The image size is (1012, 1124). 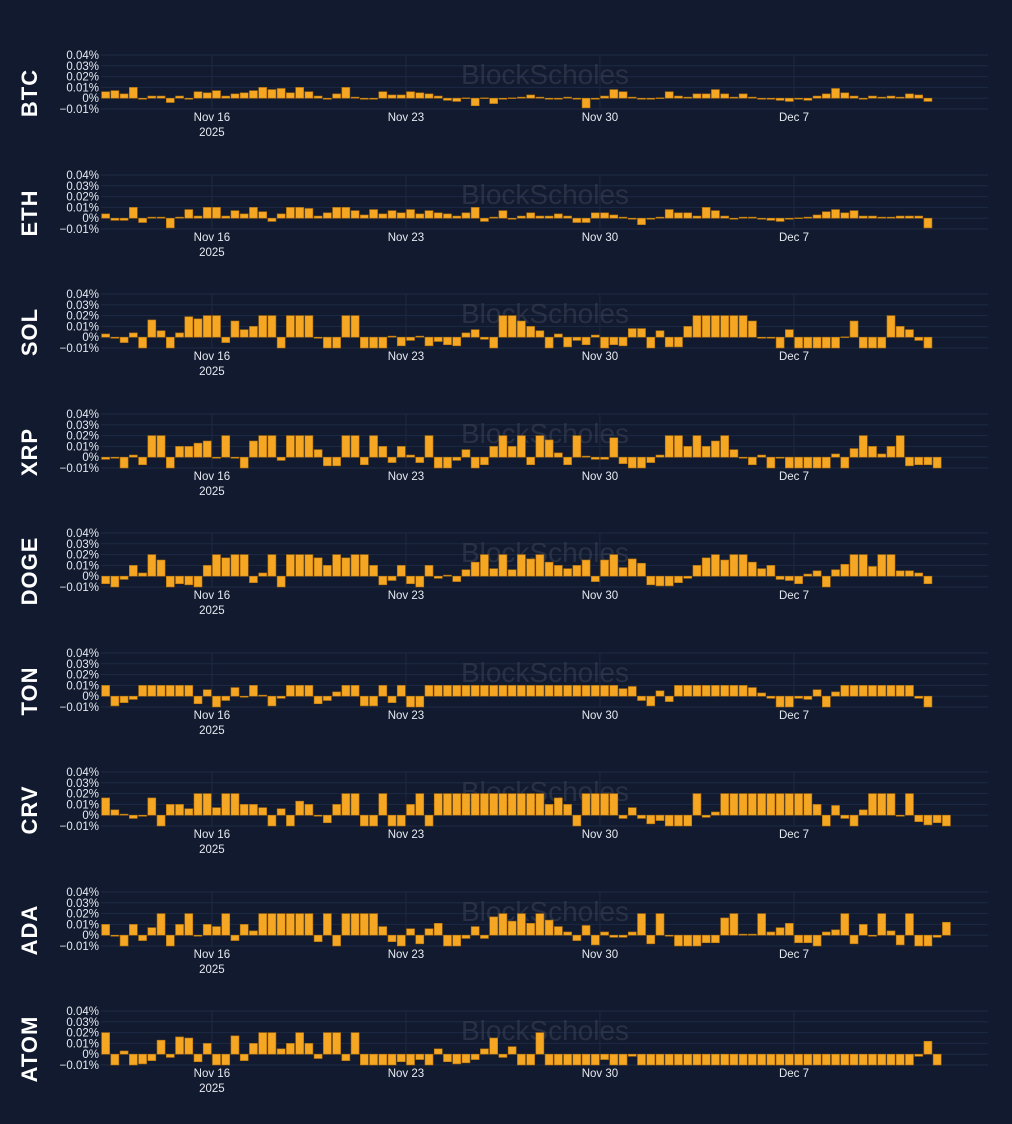 I want to click on y-tick-label: 0.02%, so click(x=82, y=436).